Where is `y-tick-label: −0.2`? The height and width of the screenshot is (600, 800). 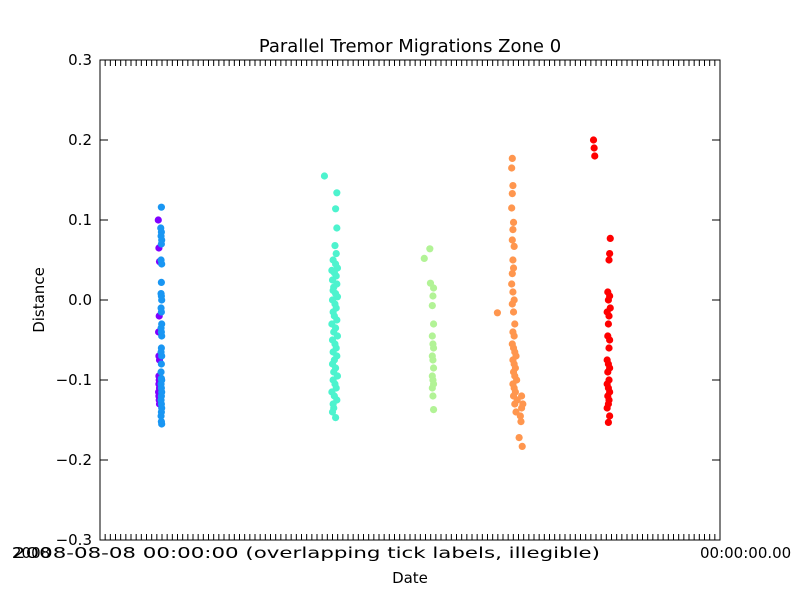
y-tick-label: −0.2 is located at coordinates (74, 460).